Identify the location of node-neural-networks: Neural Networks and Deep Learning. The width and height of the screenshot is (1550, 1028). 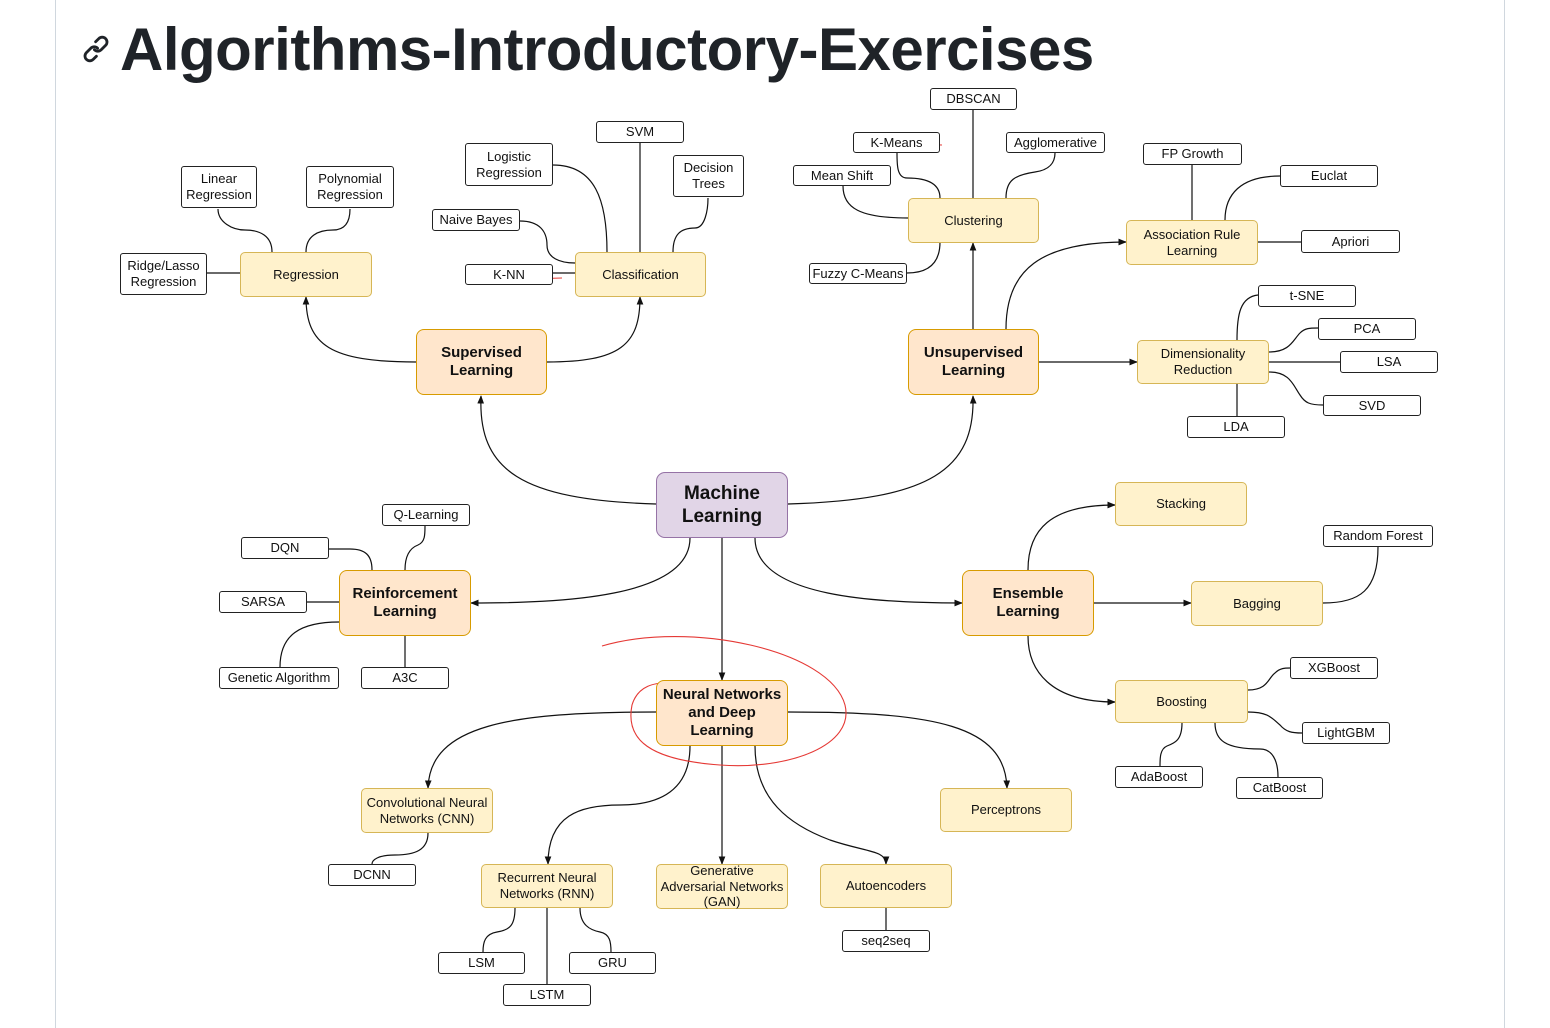
(722, 713).